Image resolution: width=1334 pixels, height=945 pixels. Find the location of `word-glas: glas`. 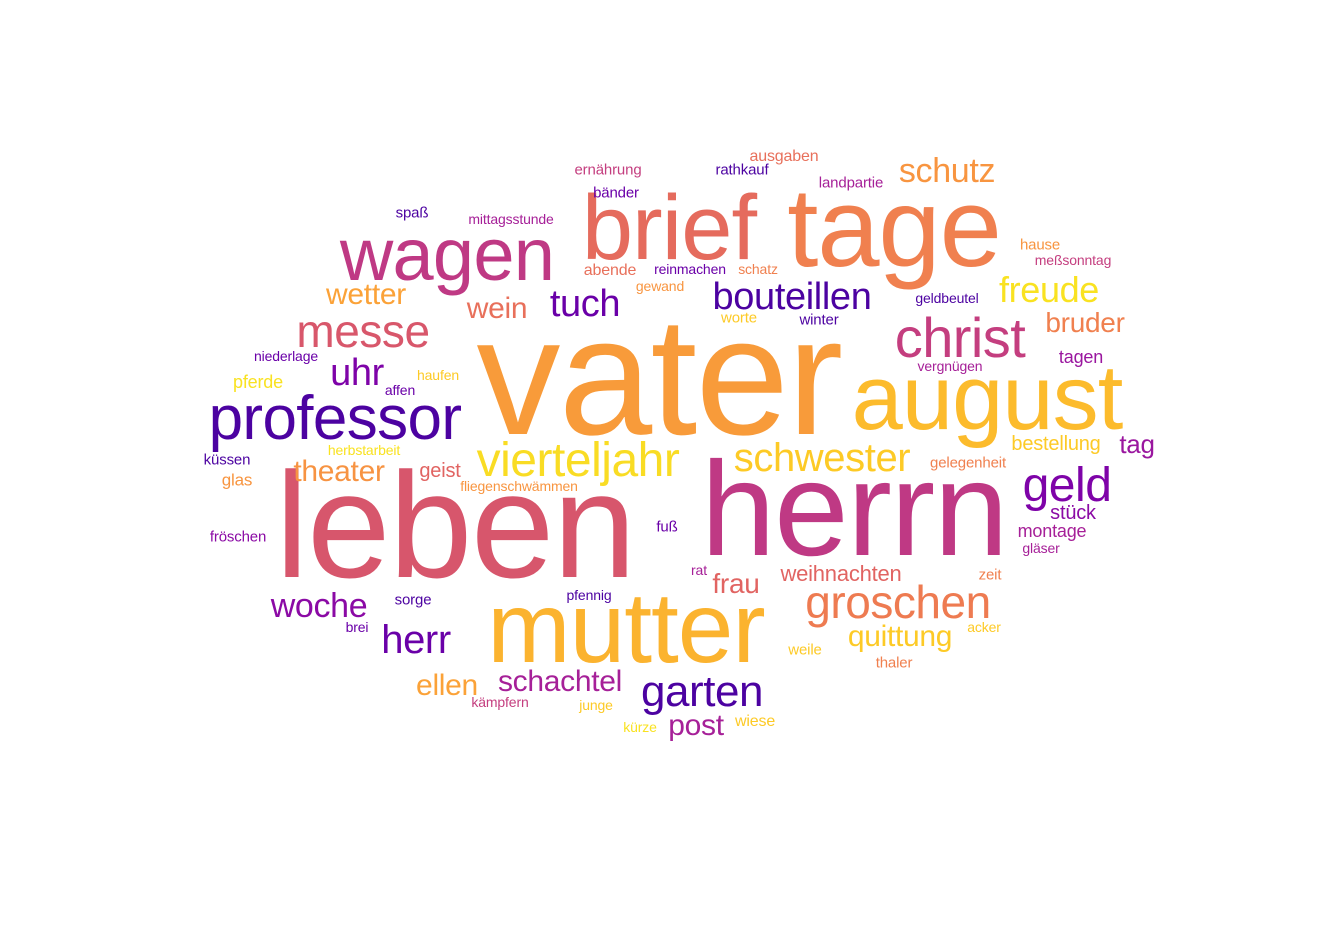

word-glas: glas is located at coordinates (237, 480).